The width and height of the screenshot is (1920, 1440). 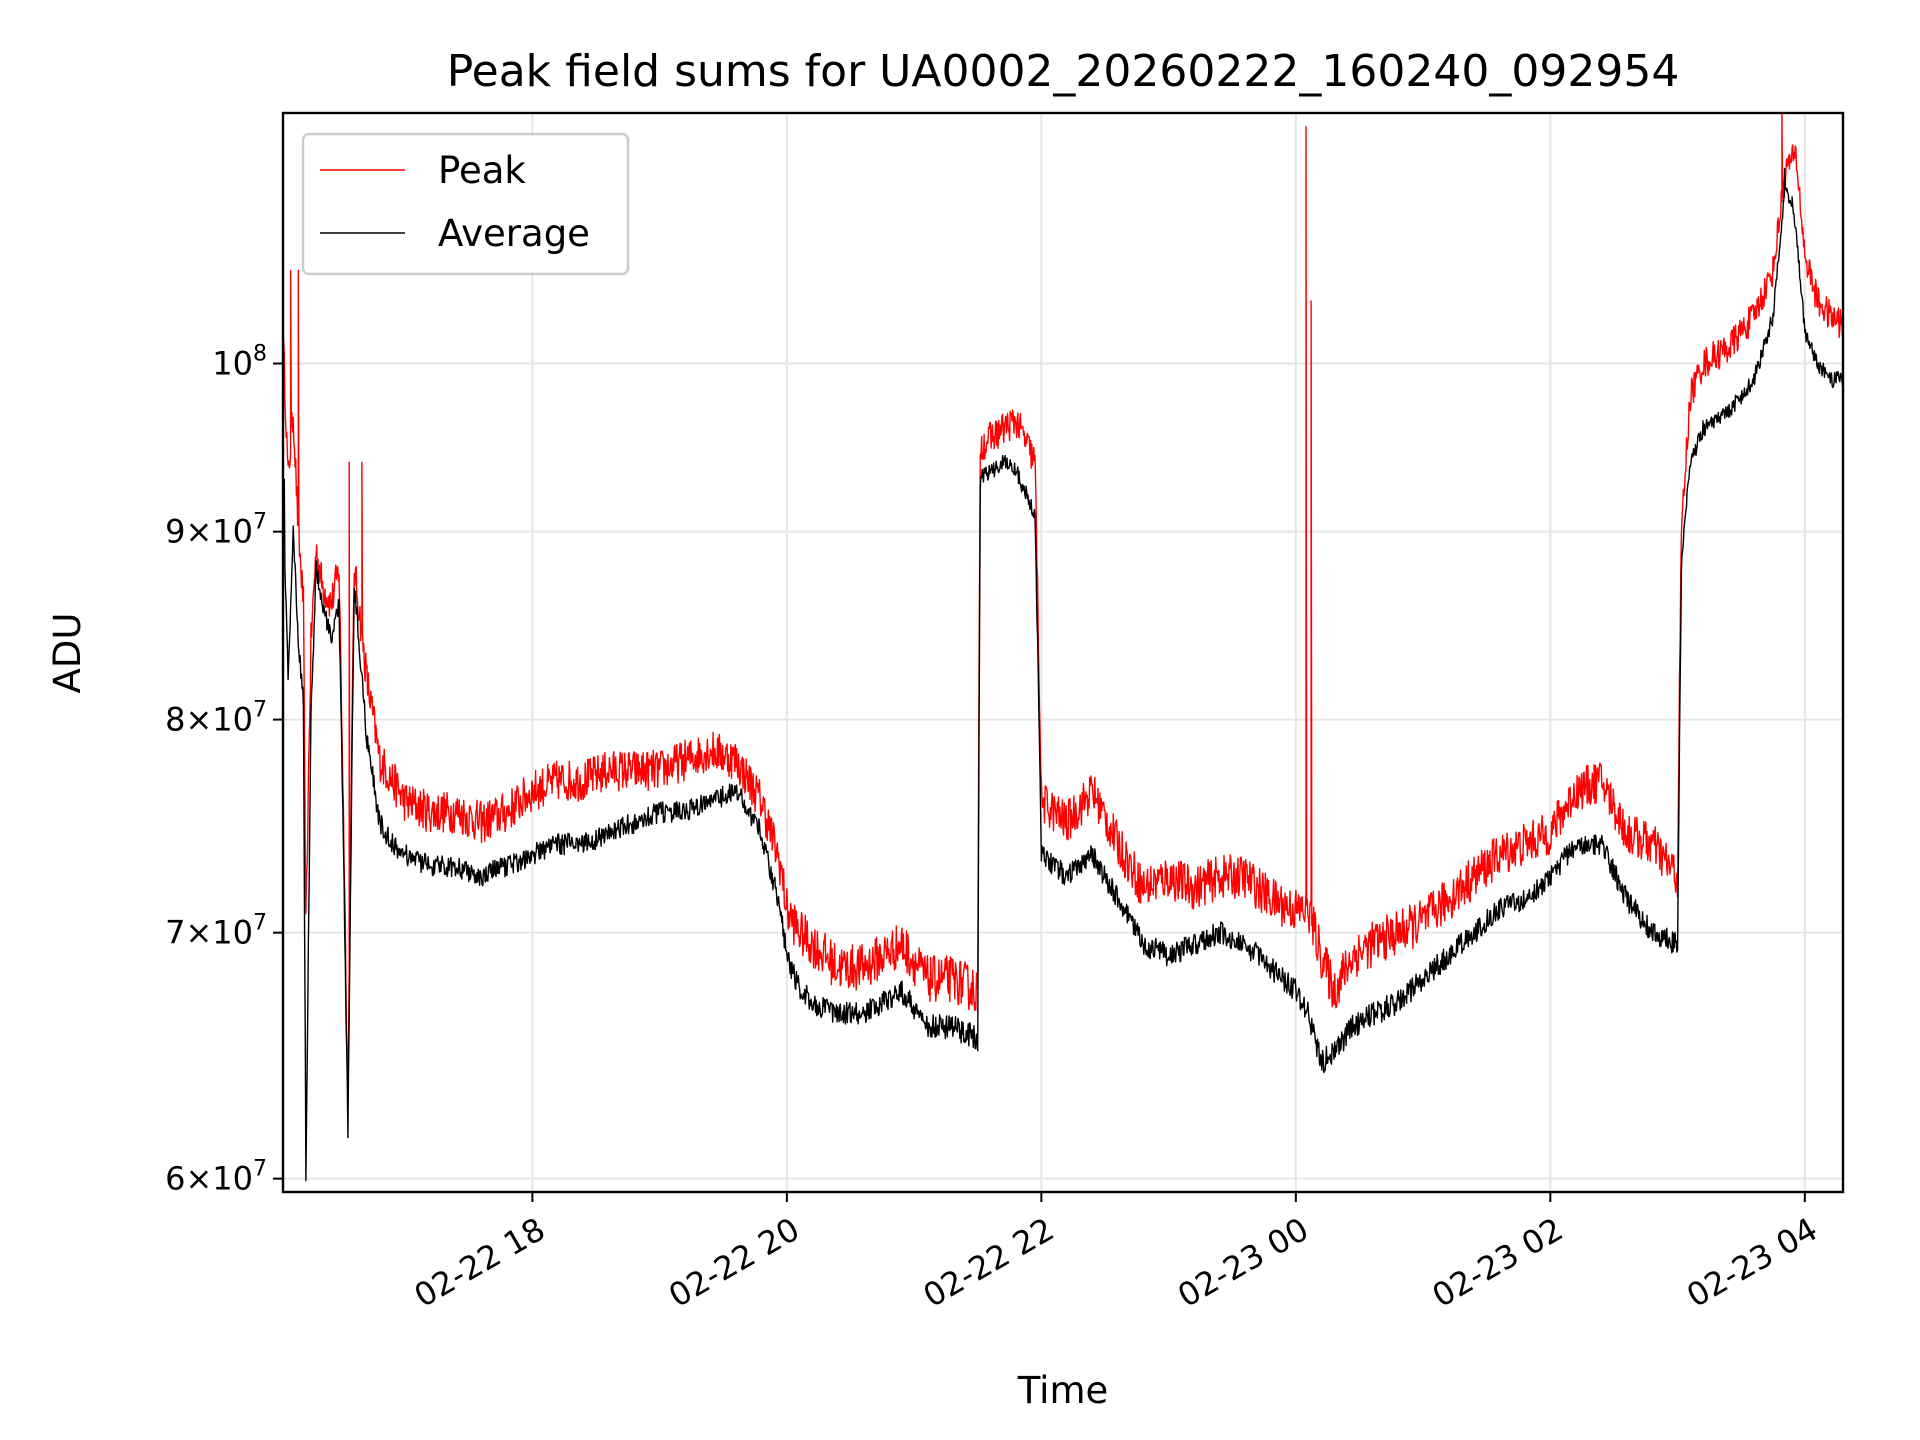 I want to click on y-tick-base: 8×10, so click(x=209, y=720).